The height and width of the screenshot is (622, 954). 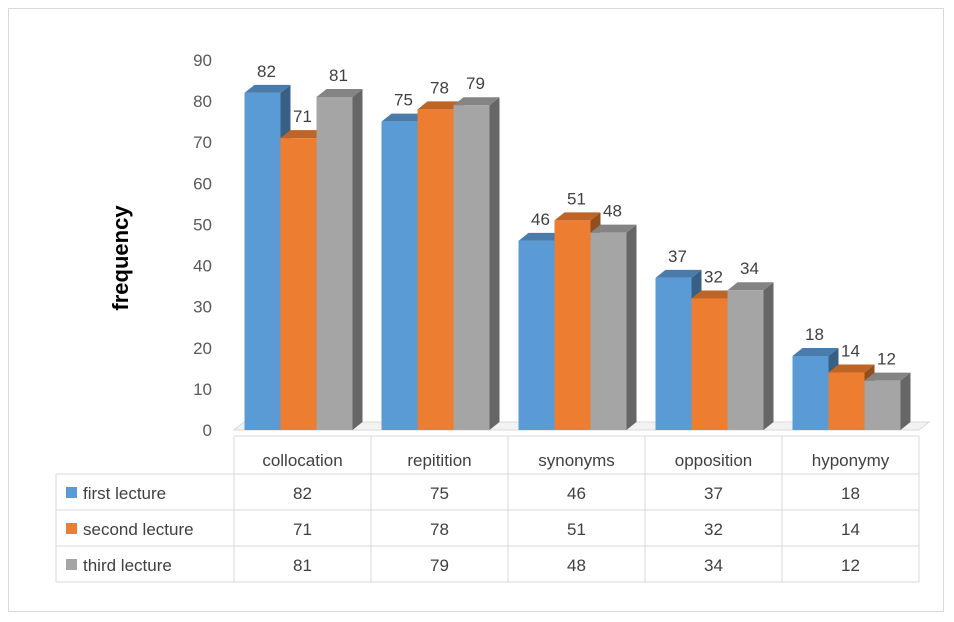 What do you see at coordinates (576, 529) in the screenshot?
I see `table-cell: 51` at bounding box center [576, 529].